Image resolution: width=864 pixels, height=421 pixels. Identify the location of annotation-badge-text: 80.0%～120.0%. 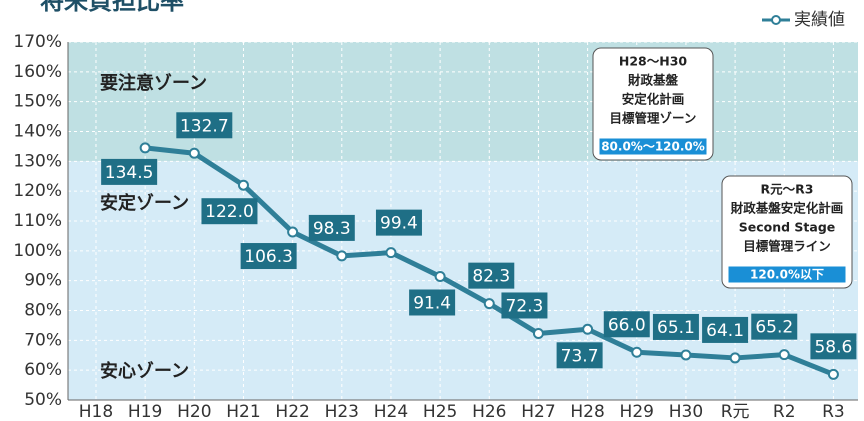
(653, 147).